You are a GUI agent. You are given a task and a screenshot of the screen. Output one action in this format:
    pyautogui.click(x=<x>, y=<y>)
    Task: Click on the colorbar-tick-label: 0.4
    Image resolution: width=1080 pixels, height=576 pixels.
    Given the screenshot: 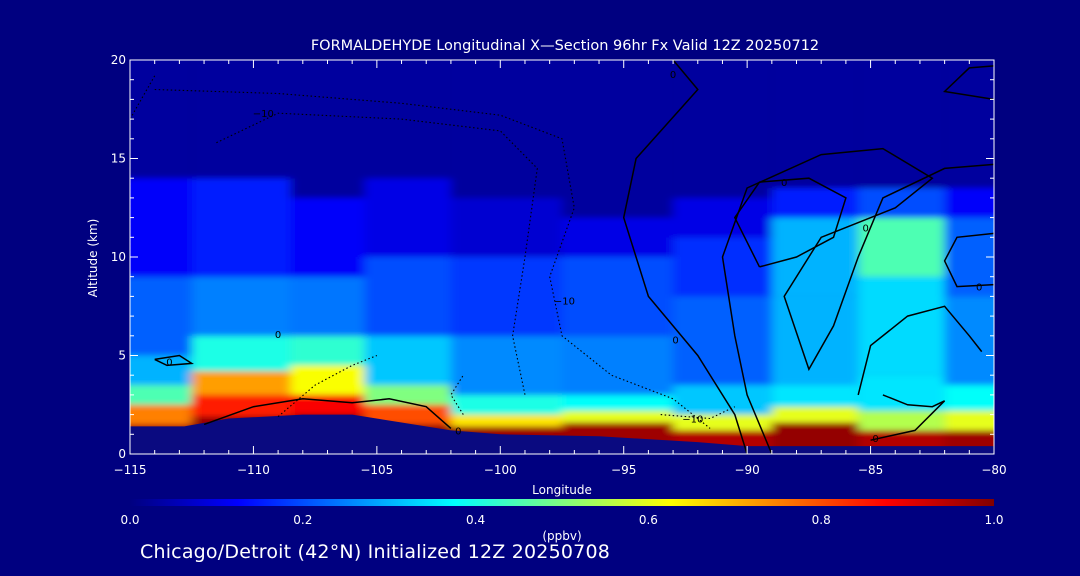 What is the action you would take?
    pyautogui.click(x=475, y=520)
    